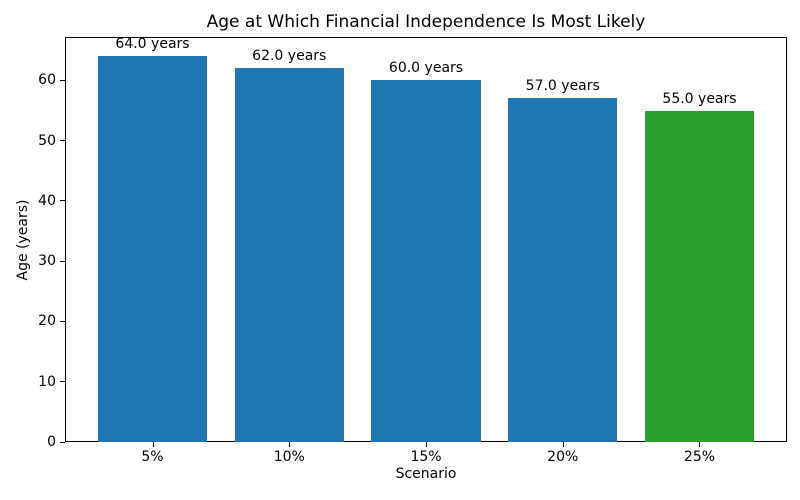 This screenshot has height=500, width=800. I want to click on bar-25%, so click(699, 276).